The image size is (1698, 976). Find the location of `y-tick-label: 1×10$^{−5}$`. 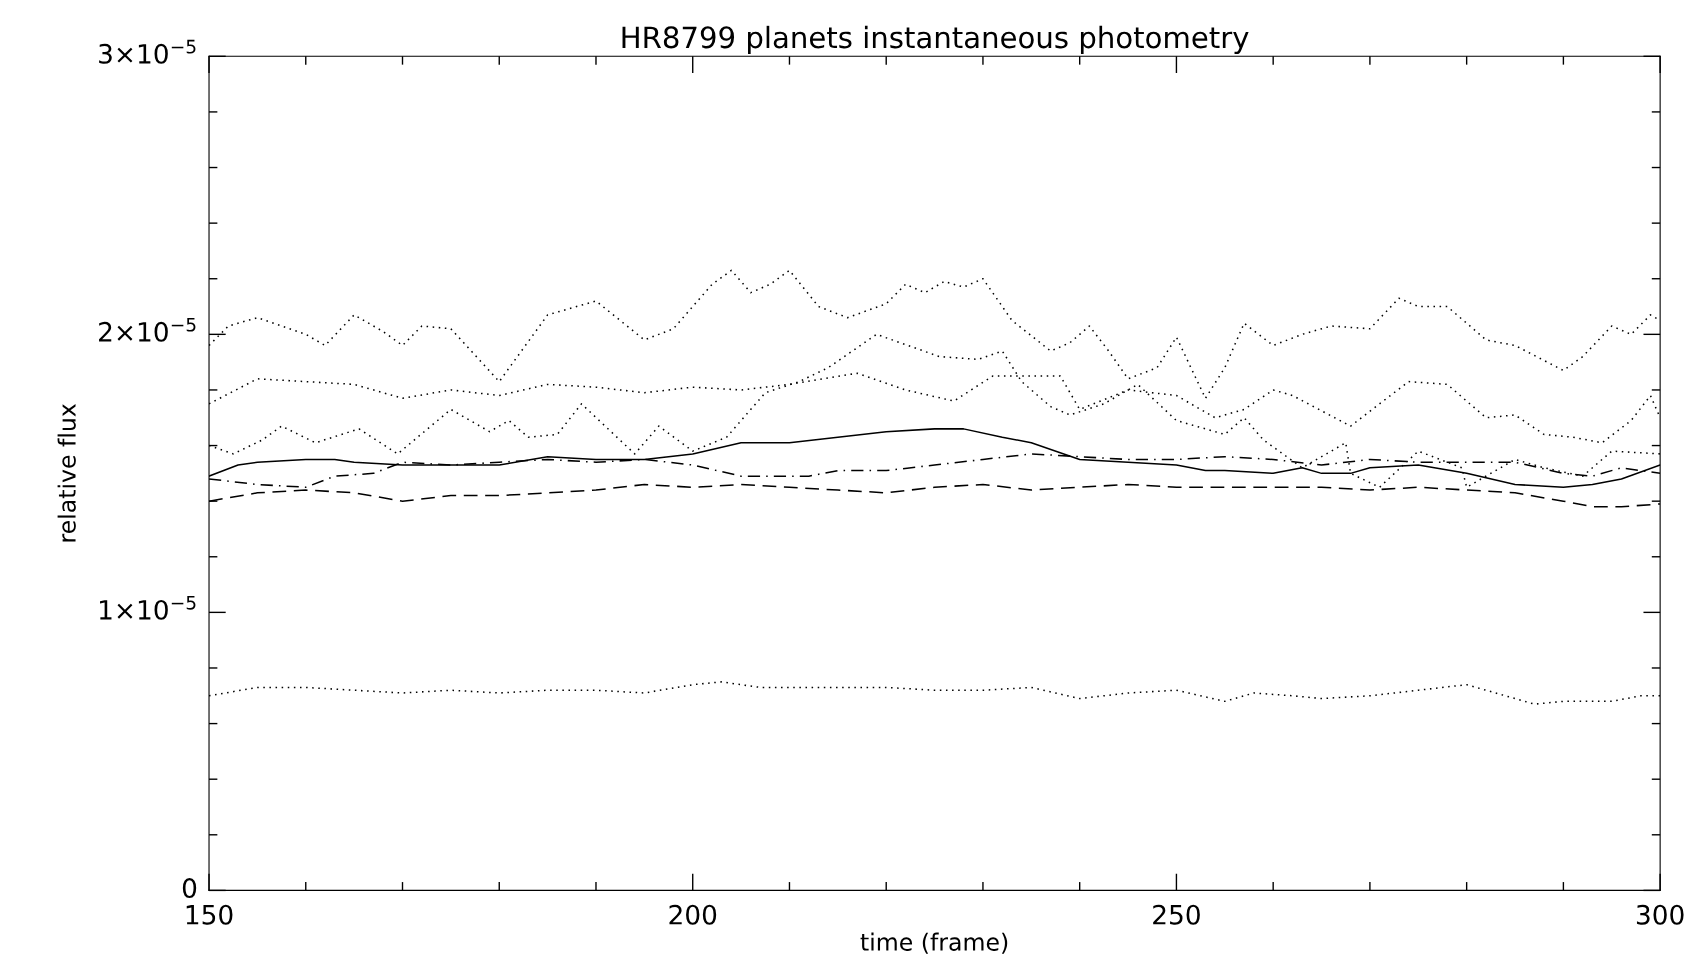

y-tick-label: 1×10$^{−5}$ is located at coordinates (148, 607).